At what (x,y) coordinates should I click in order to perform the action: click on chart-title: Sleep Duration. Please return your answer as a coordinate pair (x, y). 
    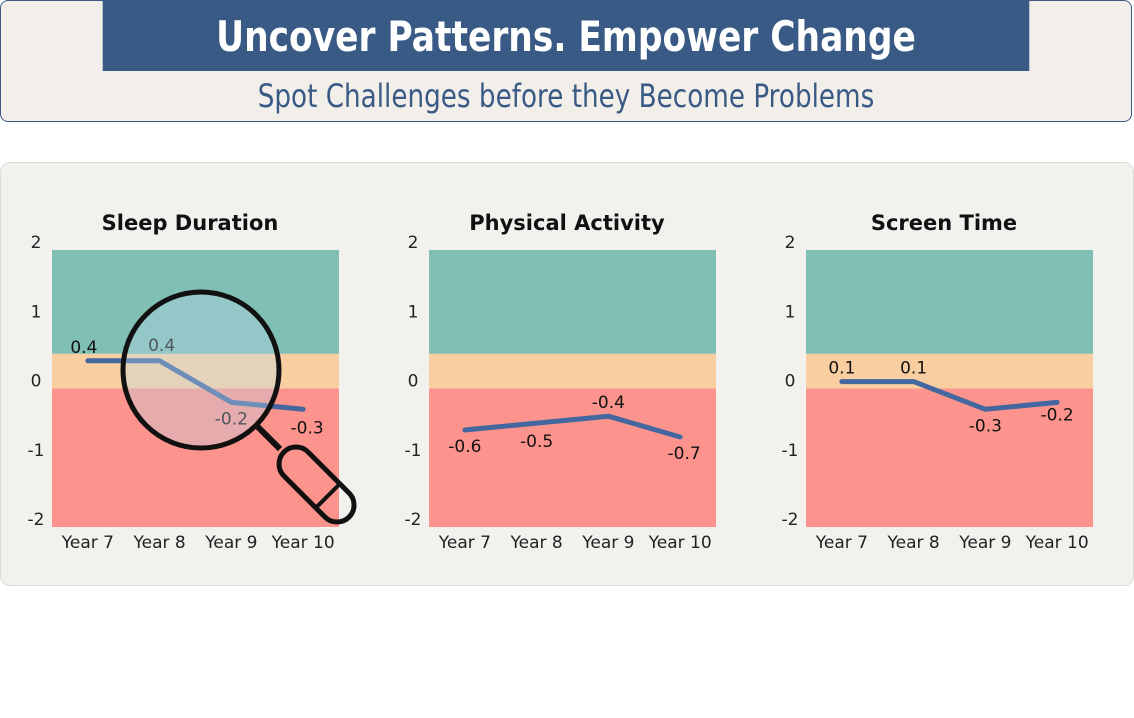
    Looking at the image, I should click on (190, 223).